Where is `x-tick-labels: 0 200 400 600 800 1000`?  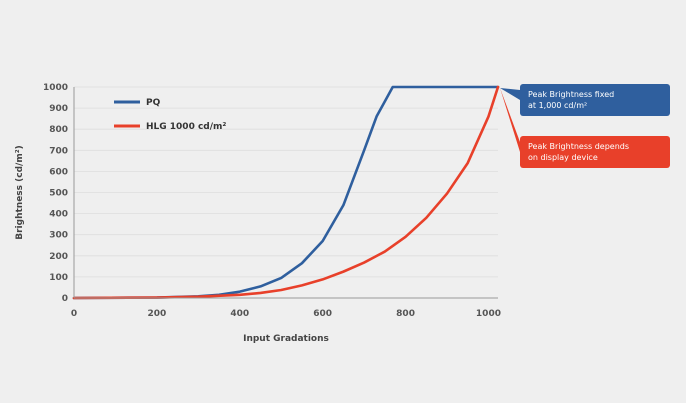 x-tick-labels: 0 200 400 600 800 1000 is located at coordinates (286, 314).